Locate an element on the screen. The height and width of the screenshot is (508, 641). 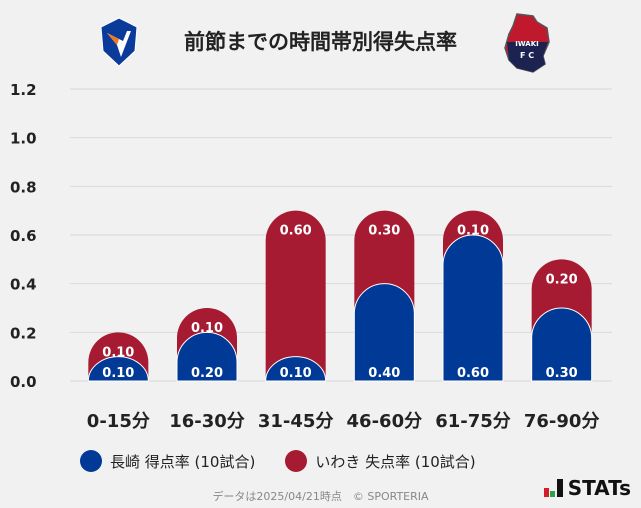
legend-item-iwaki: いわき 失点率 (10試合) is located at coordinates (380, 461).